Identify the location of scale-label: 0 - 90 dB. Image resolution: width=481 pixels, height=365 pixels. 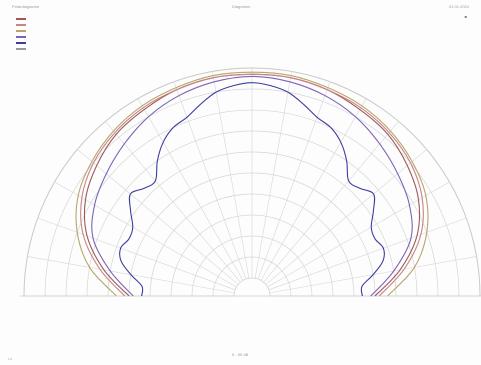
(240, 354).